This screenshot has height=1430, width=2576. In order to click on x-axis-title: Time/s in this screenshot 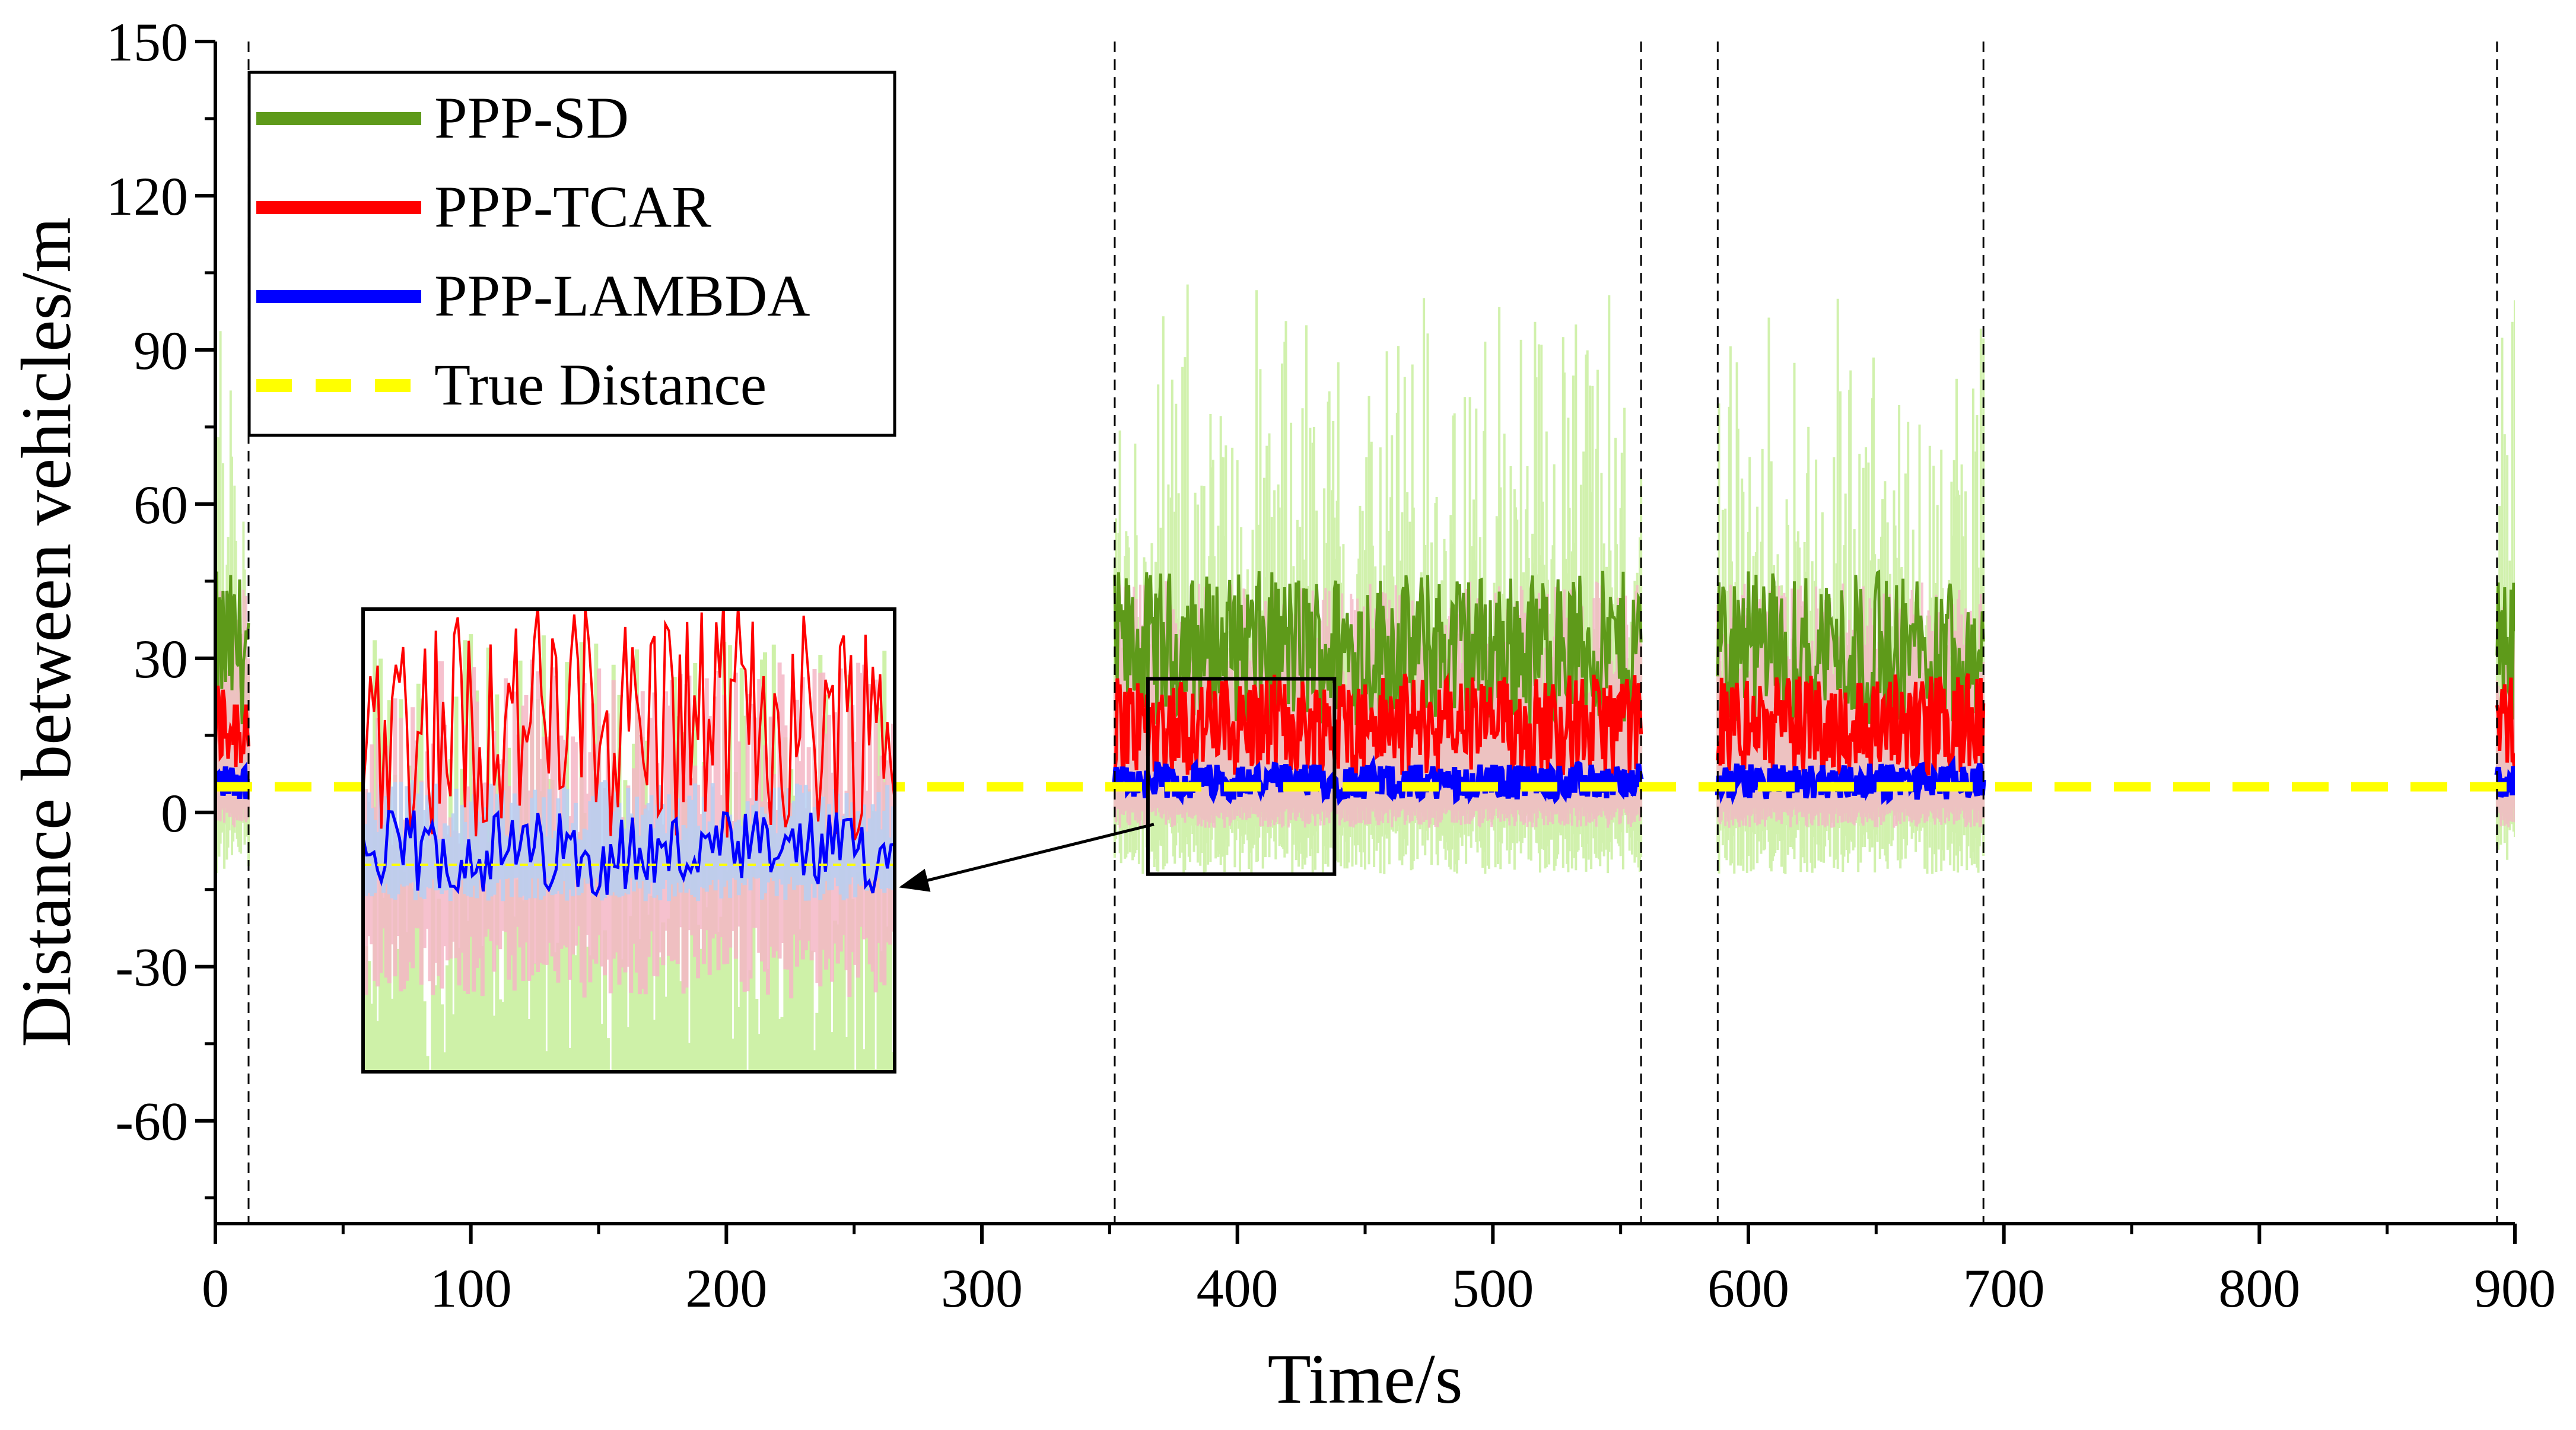, I will do `click(1364, 1378)`.